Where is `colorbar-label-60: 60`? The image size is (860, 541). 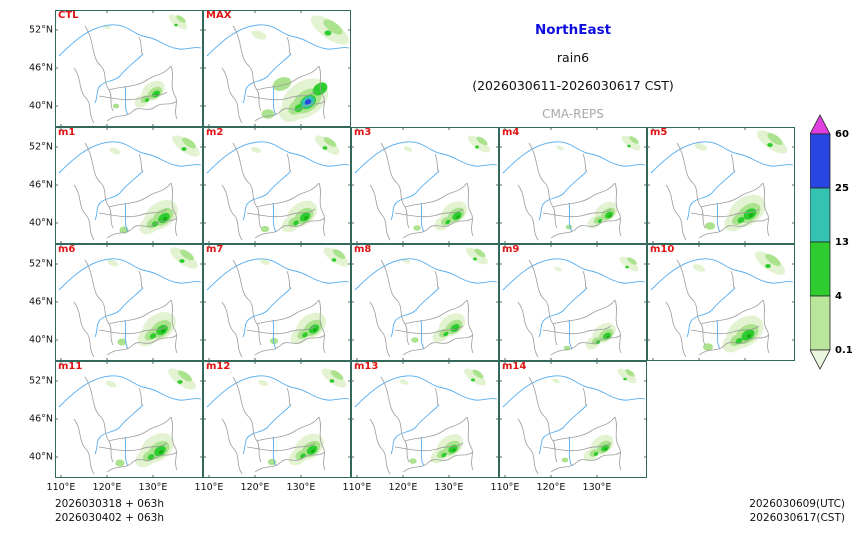
colorbar-label-60: 60 is located at coordinates (842, 134).